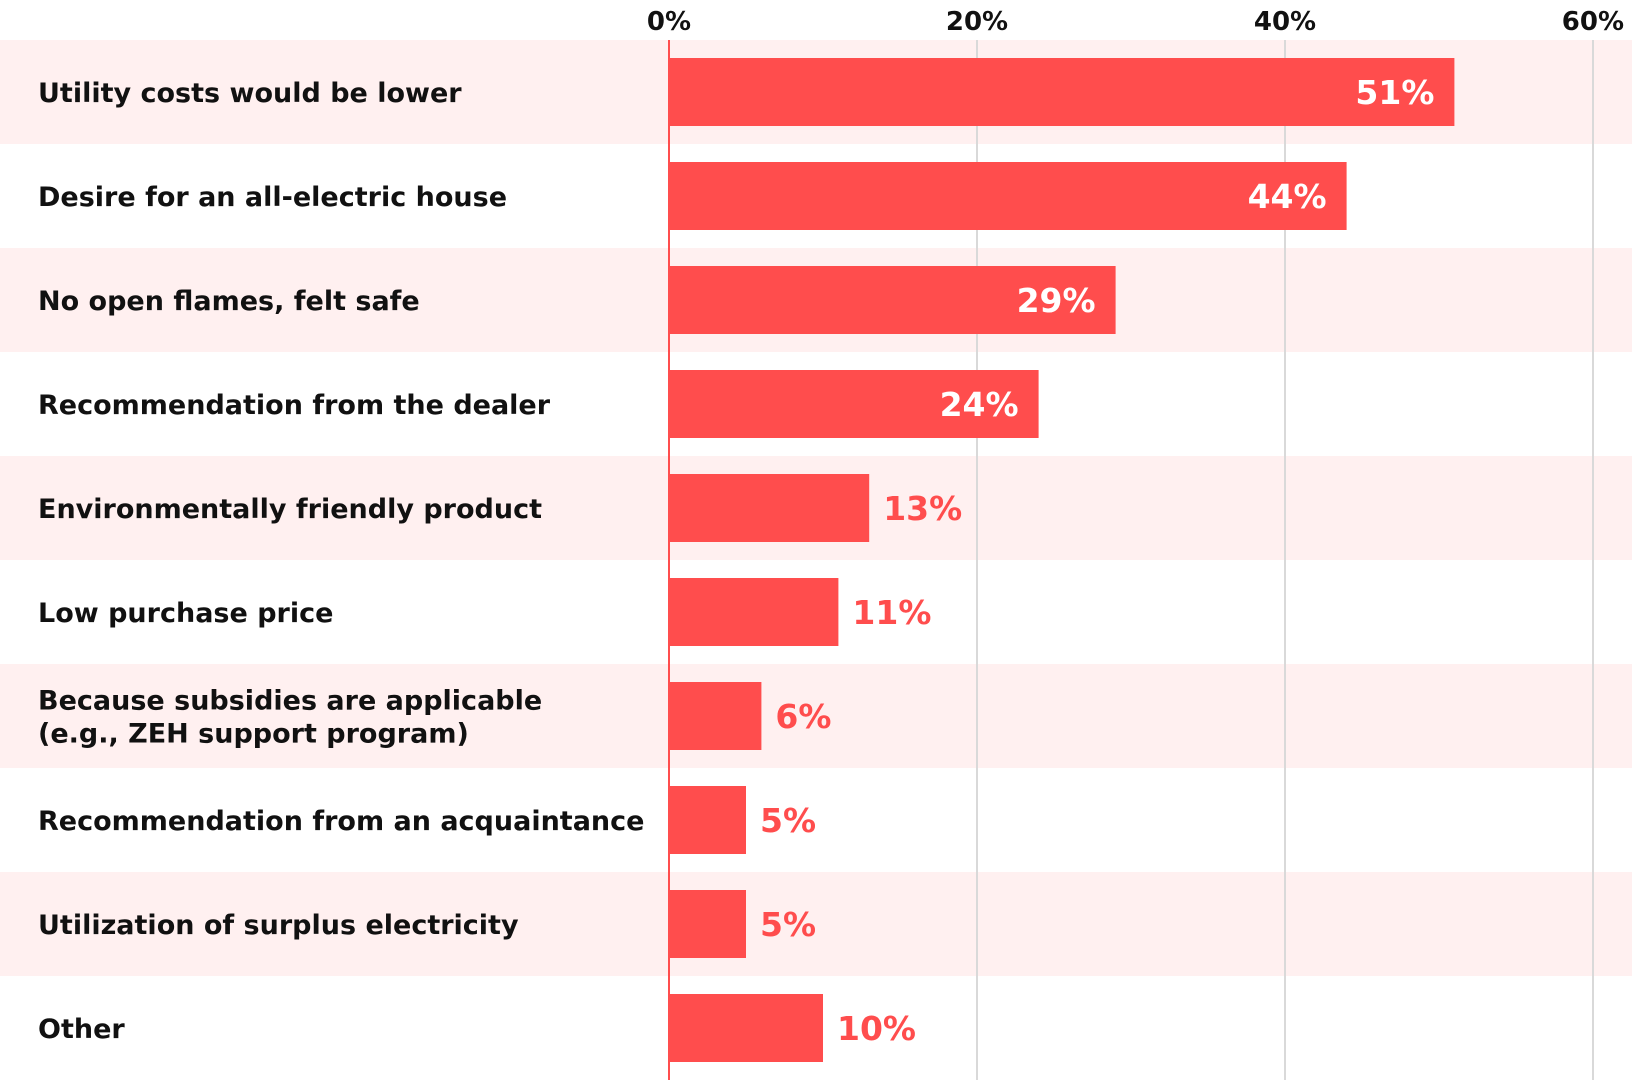 The image size is (1632, 1080). What do you see at coordinates (185, 613) in the screenshot?
I see `category-label: Low purchase price` at bounding box center [185, 613].